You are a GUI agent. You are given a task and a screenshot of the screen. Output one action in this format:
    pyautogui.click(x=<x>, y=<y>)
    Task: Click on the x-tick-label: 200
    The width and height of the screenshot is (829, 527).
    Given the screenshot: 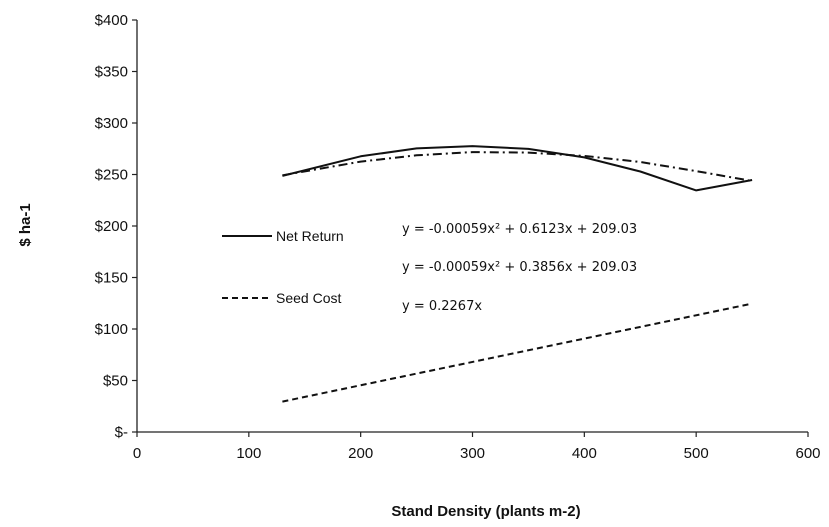 What is the action you would take?
    pyautogui.click(x=360, y=453)
    